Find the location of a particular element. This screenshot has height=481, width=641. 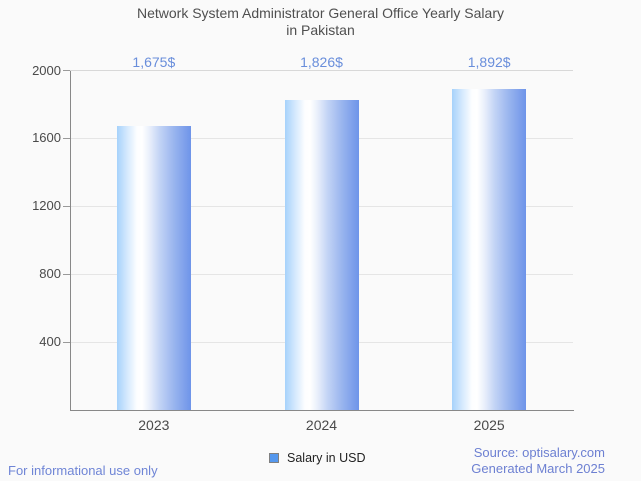

chart-title-line2: in Pakistan is located at coordinates (320, 30).